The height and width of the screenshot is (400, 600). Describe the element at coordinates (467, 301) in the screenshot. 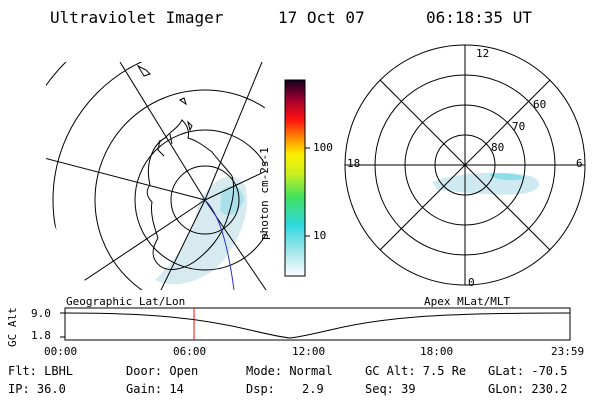

I see `timeline-right-title: Apex MLat/MLT` at that location.